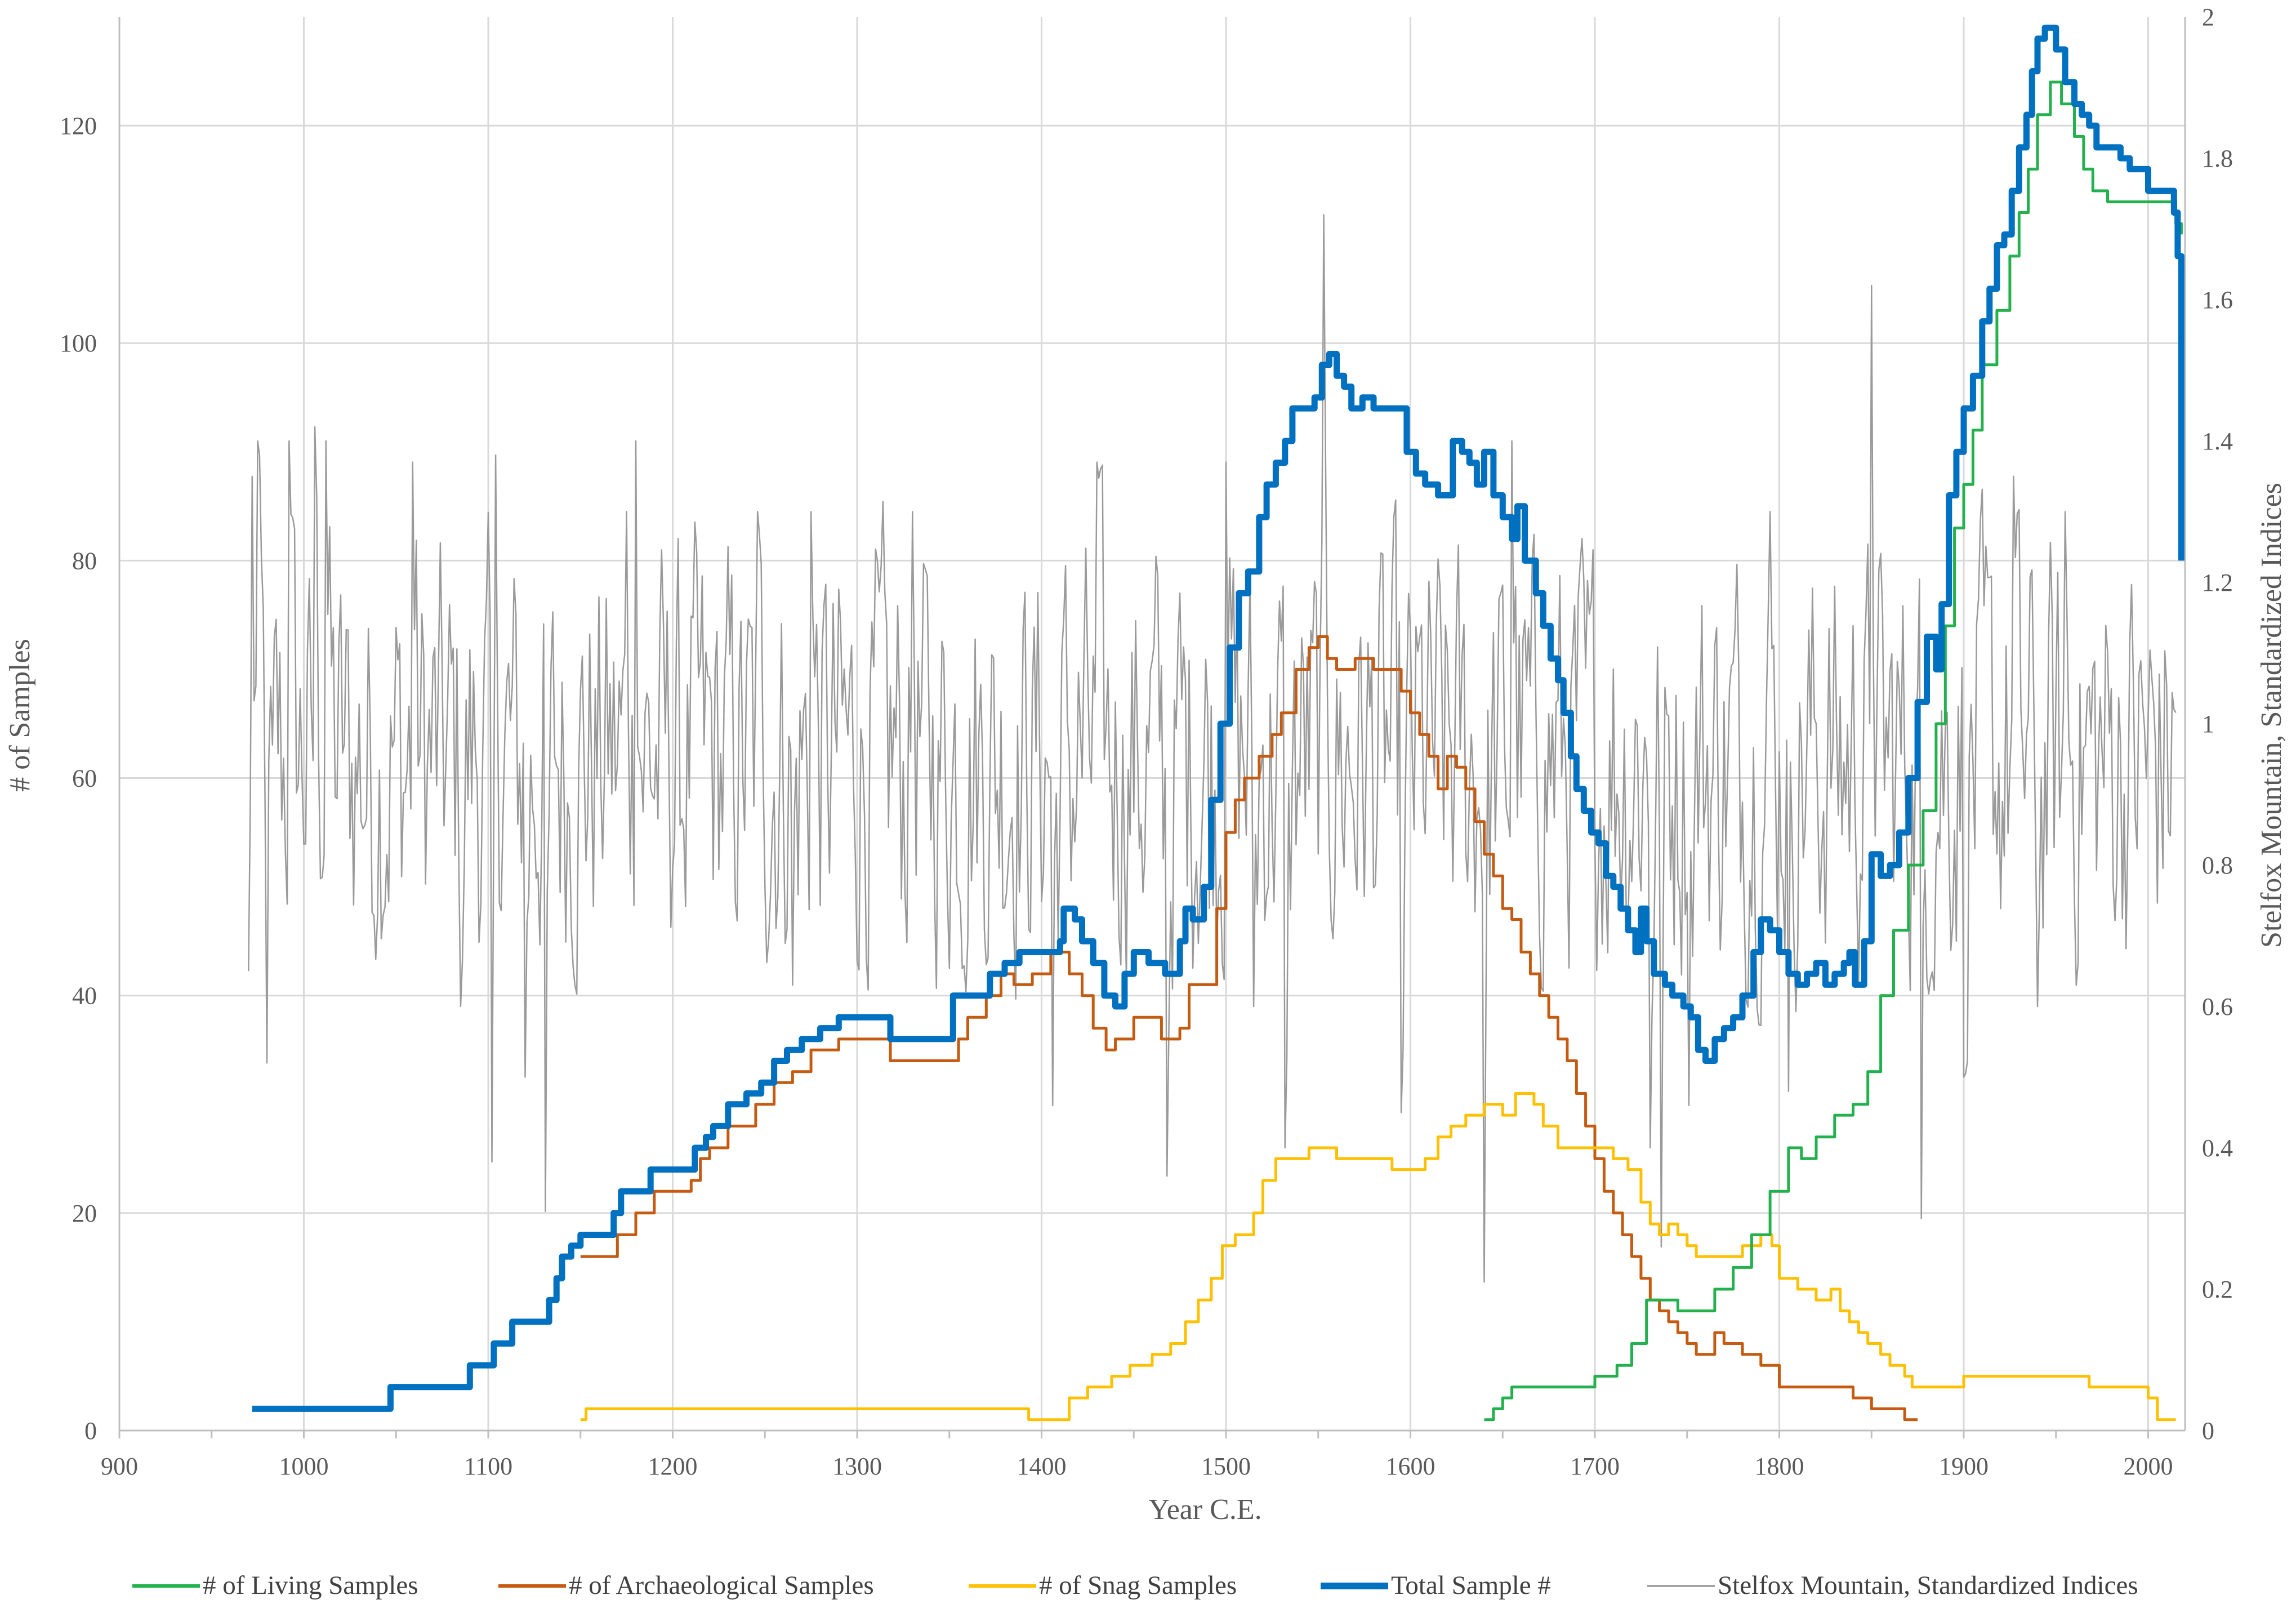 The width and height of the screenshot is (2296, 1613). What do you see at coordinates (2208, 1431) in the screenshot?
I see `y2-tick-label: 0` at bounding box center [2208, 1431].